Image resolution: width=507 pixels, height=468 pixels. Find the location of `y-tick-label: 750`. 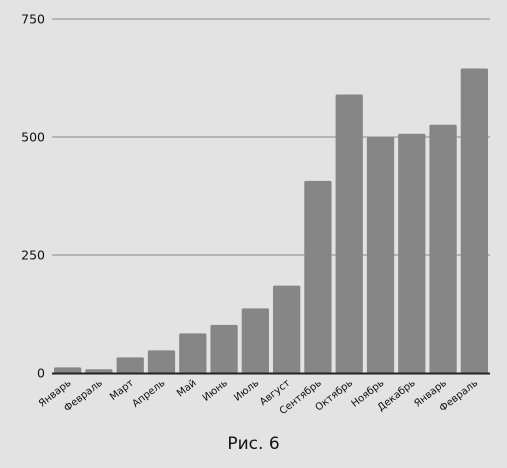

y-tick-label: 750 is located at coordinates (33, 19).